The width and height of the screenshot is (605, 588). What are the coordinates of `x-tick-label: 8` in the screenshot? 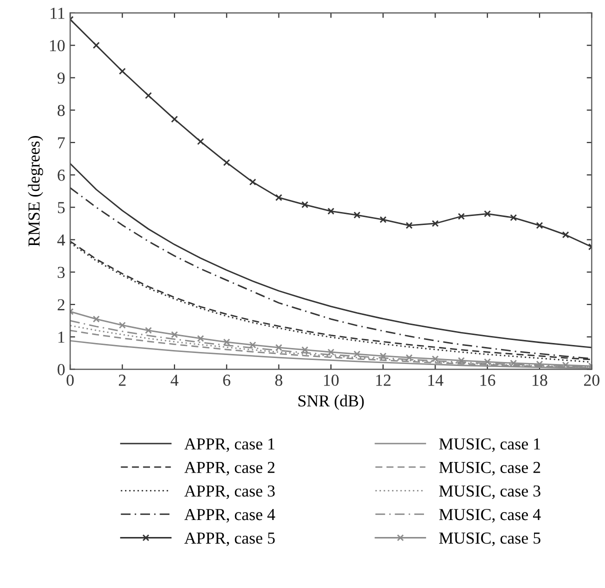 It's located at (278, 380).